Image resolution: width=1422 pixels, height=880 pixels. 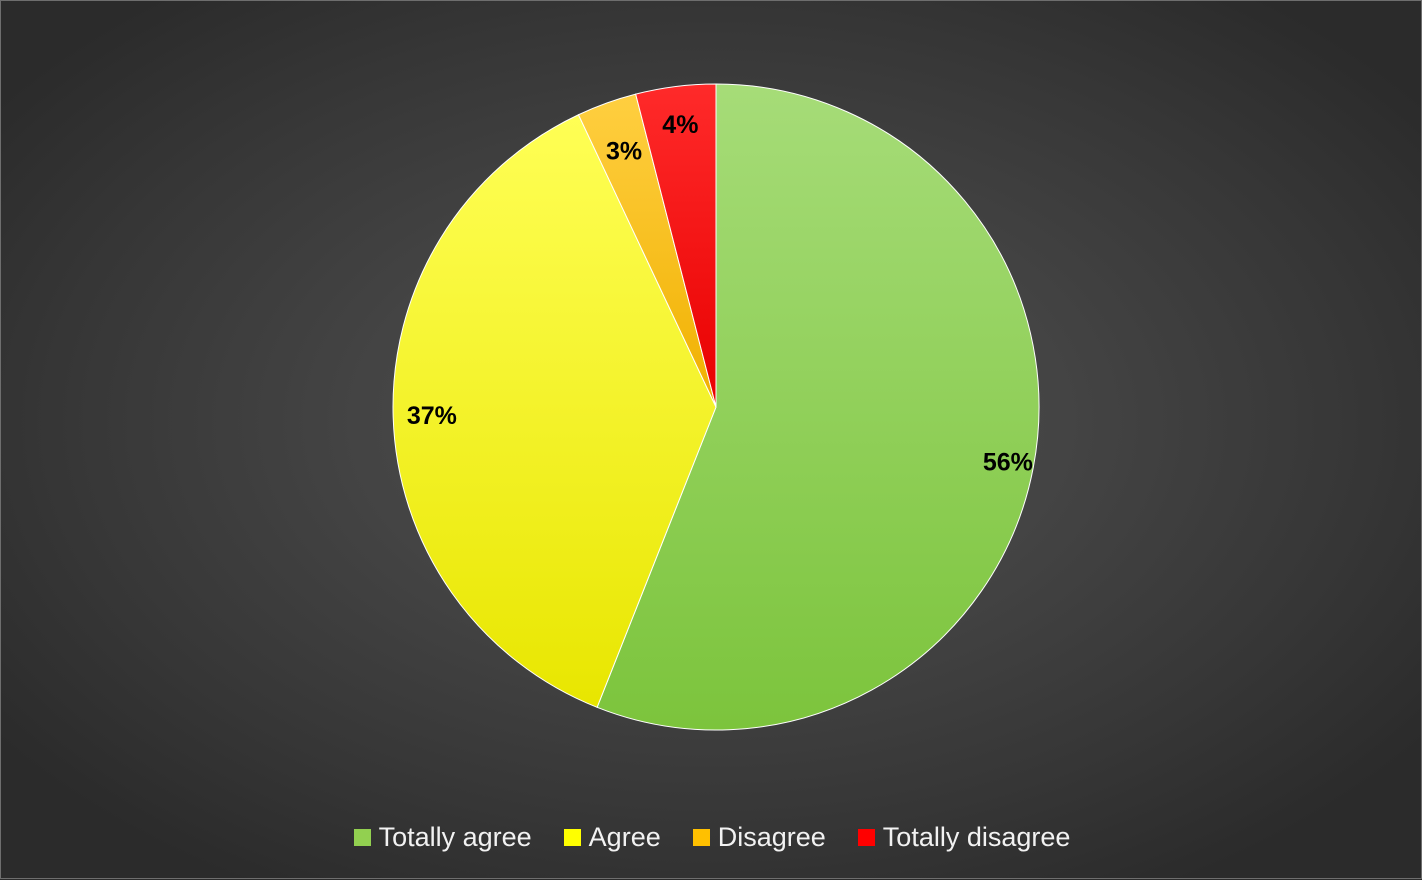 I want to click on legend-item-totally-agree: Totally agree, so click(x=442, y=837).